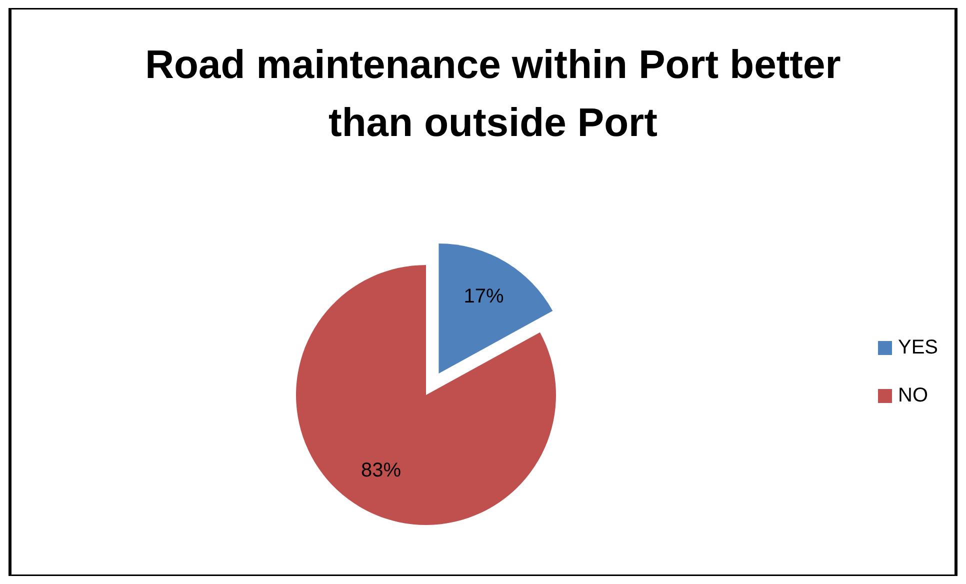  What do you see at coordinates (381, 470) in the screenshot?
I see `data-label: 83%` at bounding box center [381, 470].